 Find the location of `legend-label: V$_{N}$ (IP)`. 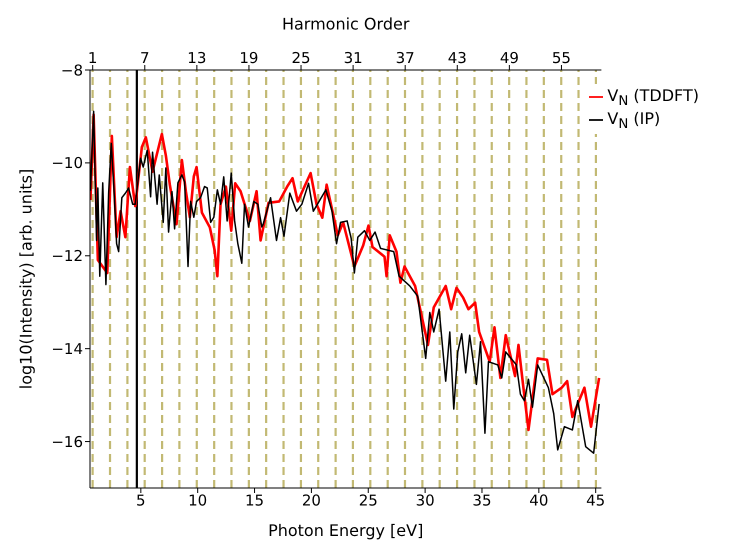

legend-label: V$_{N}$ (IP) is located at coordinates (633, 120).